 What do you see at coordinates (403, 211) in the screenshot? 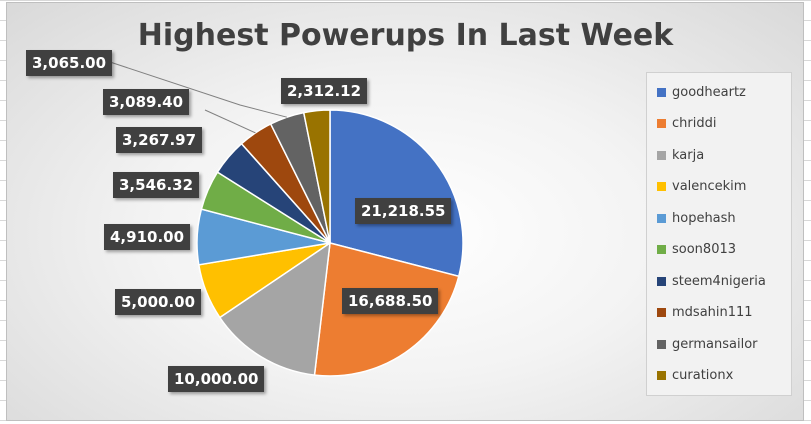
I see `data-label-goodheartz: 21,218.55` at bounding box center [403, 211].